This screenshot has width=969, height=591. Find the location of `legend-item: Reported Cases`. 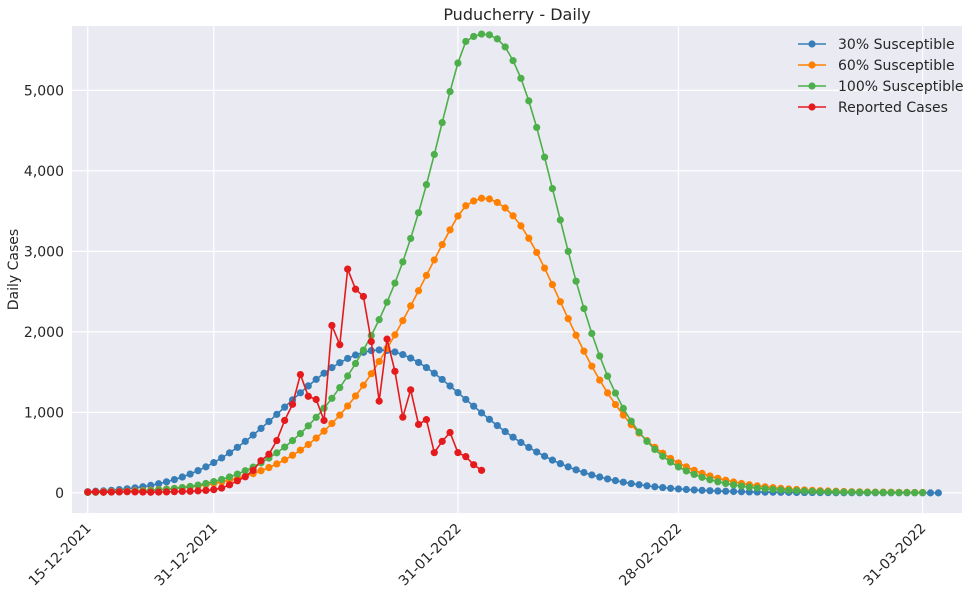

legend-item: Reported Cases is located at coordinates (873, 108).